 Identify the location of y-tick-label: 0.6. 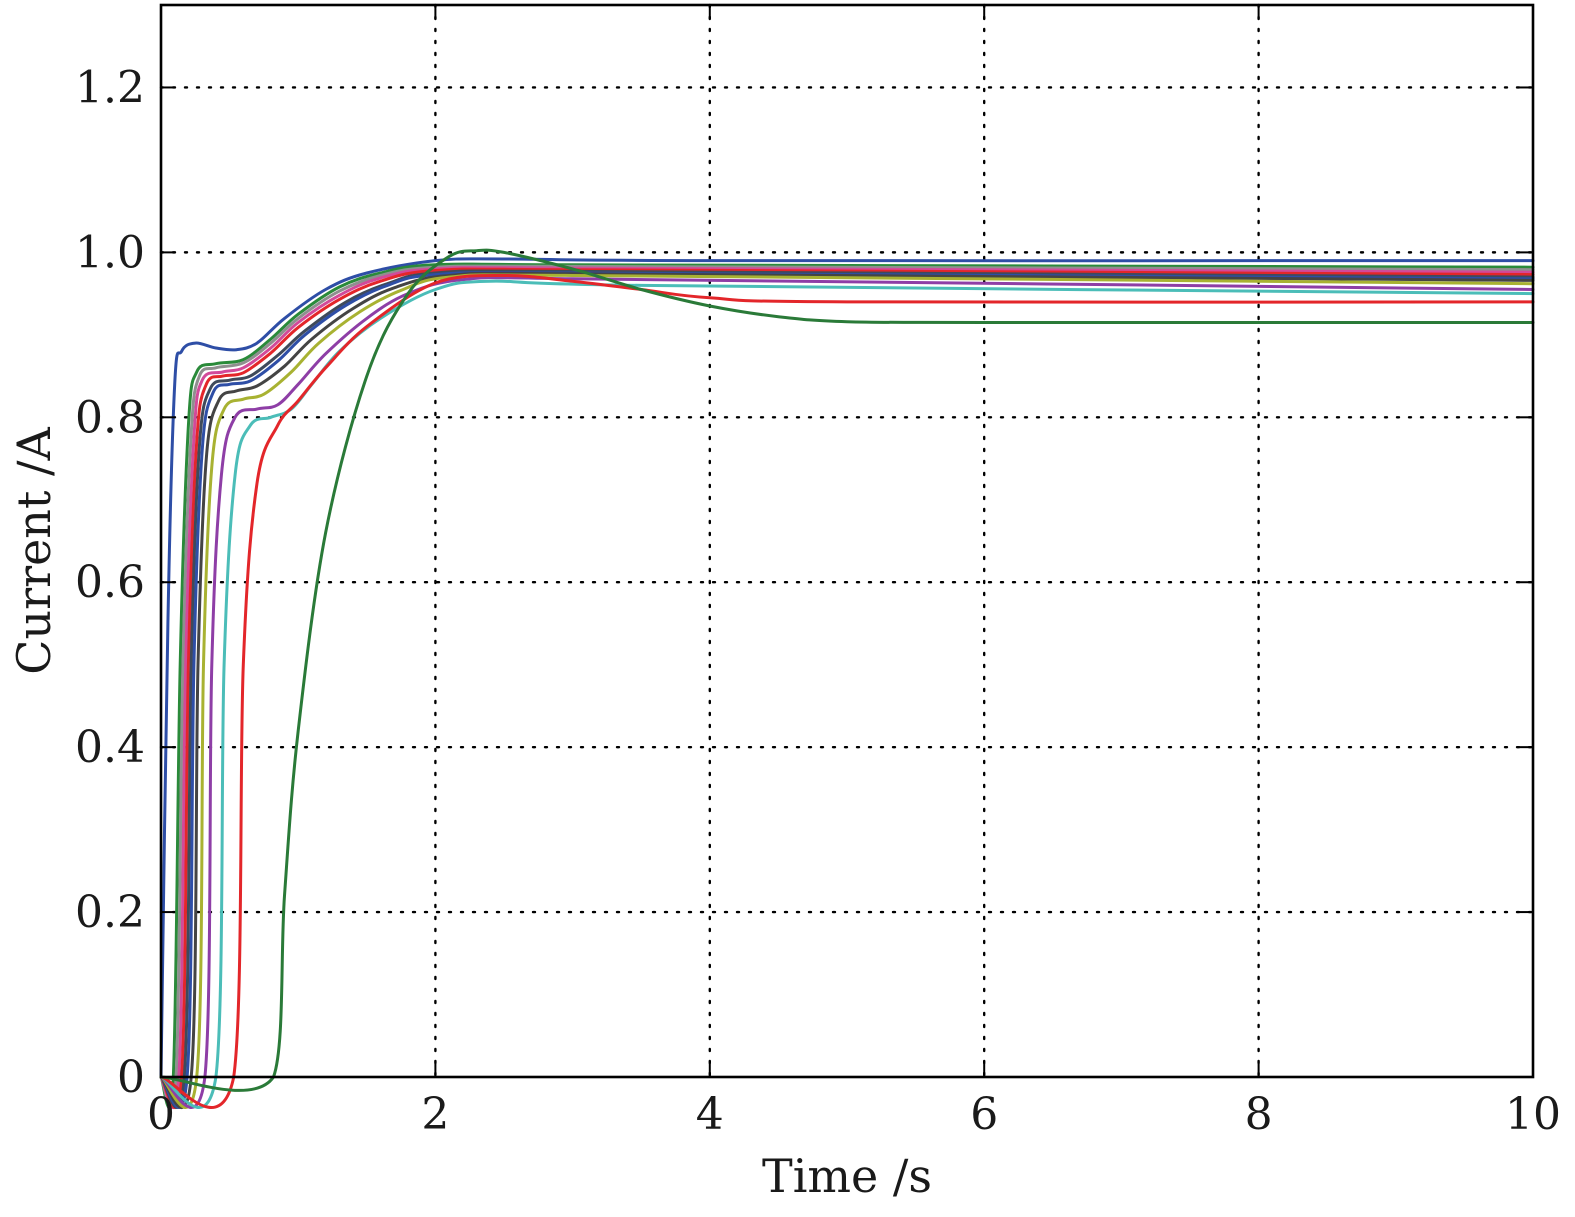
(110, 582).